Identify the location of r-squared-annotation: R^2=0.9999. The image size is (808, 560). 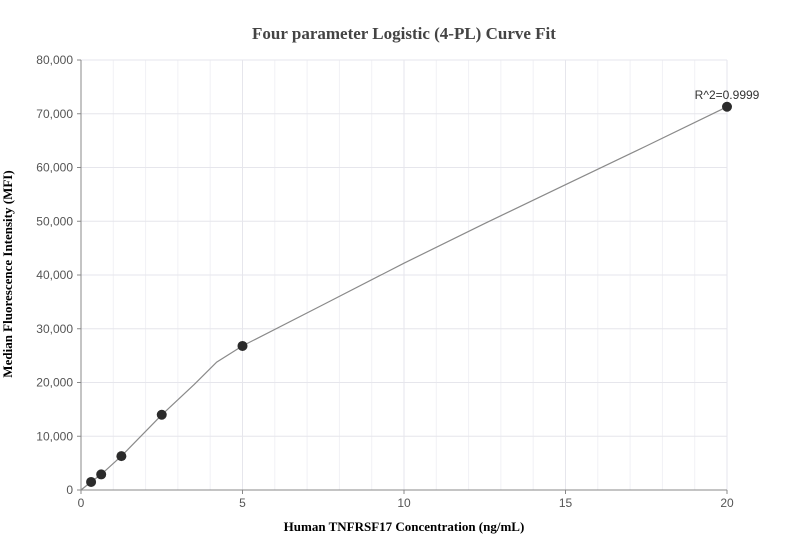
(727, 95).